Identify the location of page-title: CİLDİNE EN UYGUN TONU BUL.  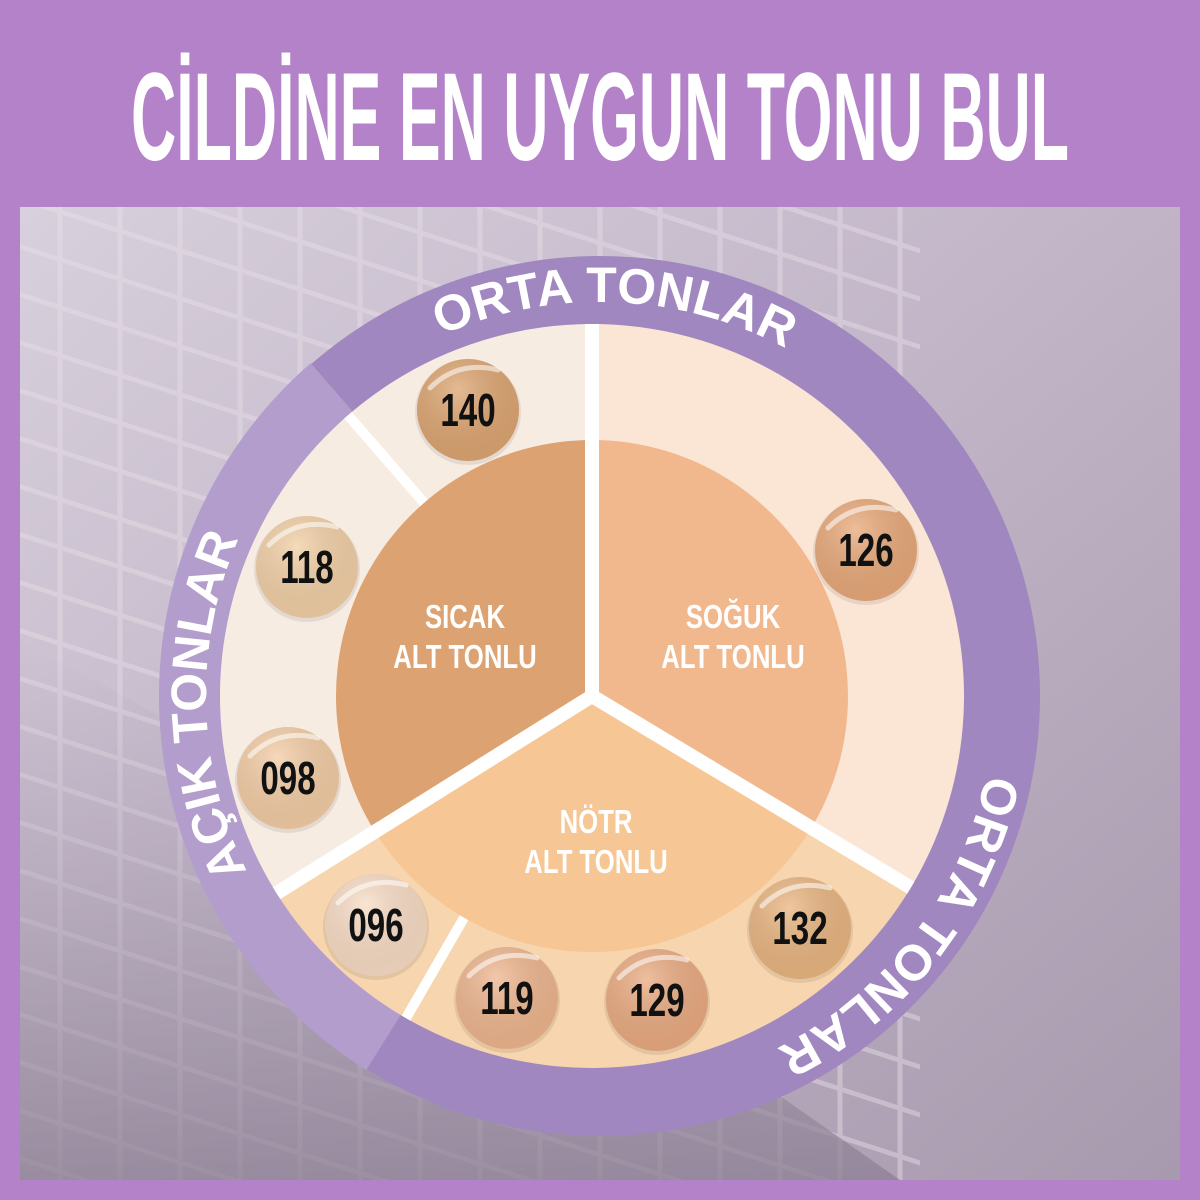
(600, 117).